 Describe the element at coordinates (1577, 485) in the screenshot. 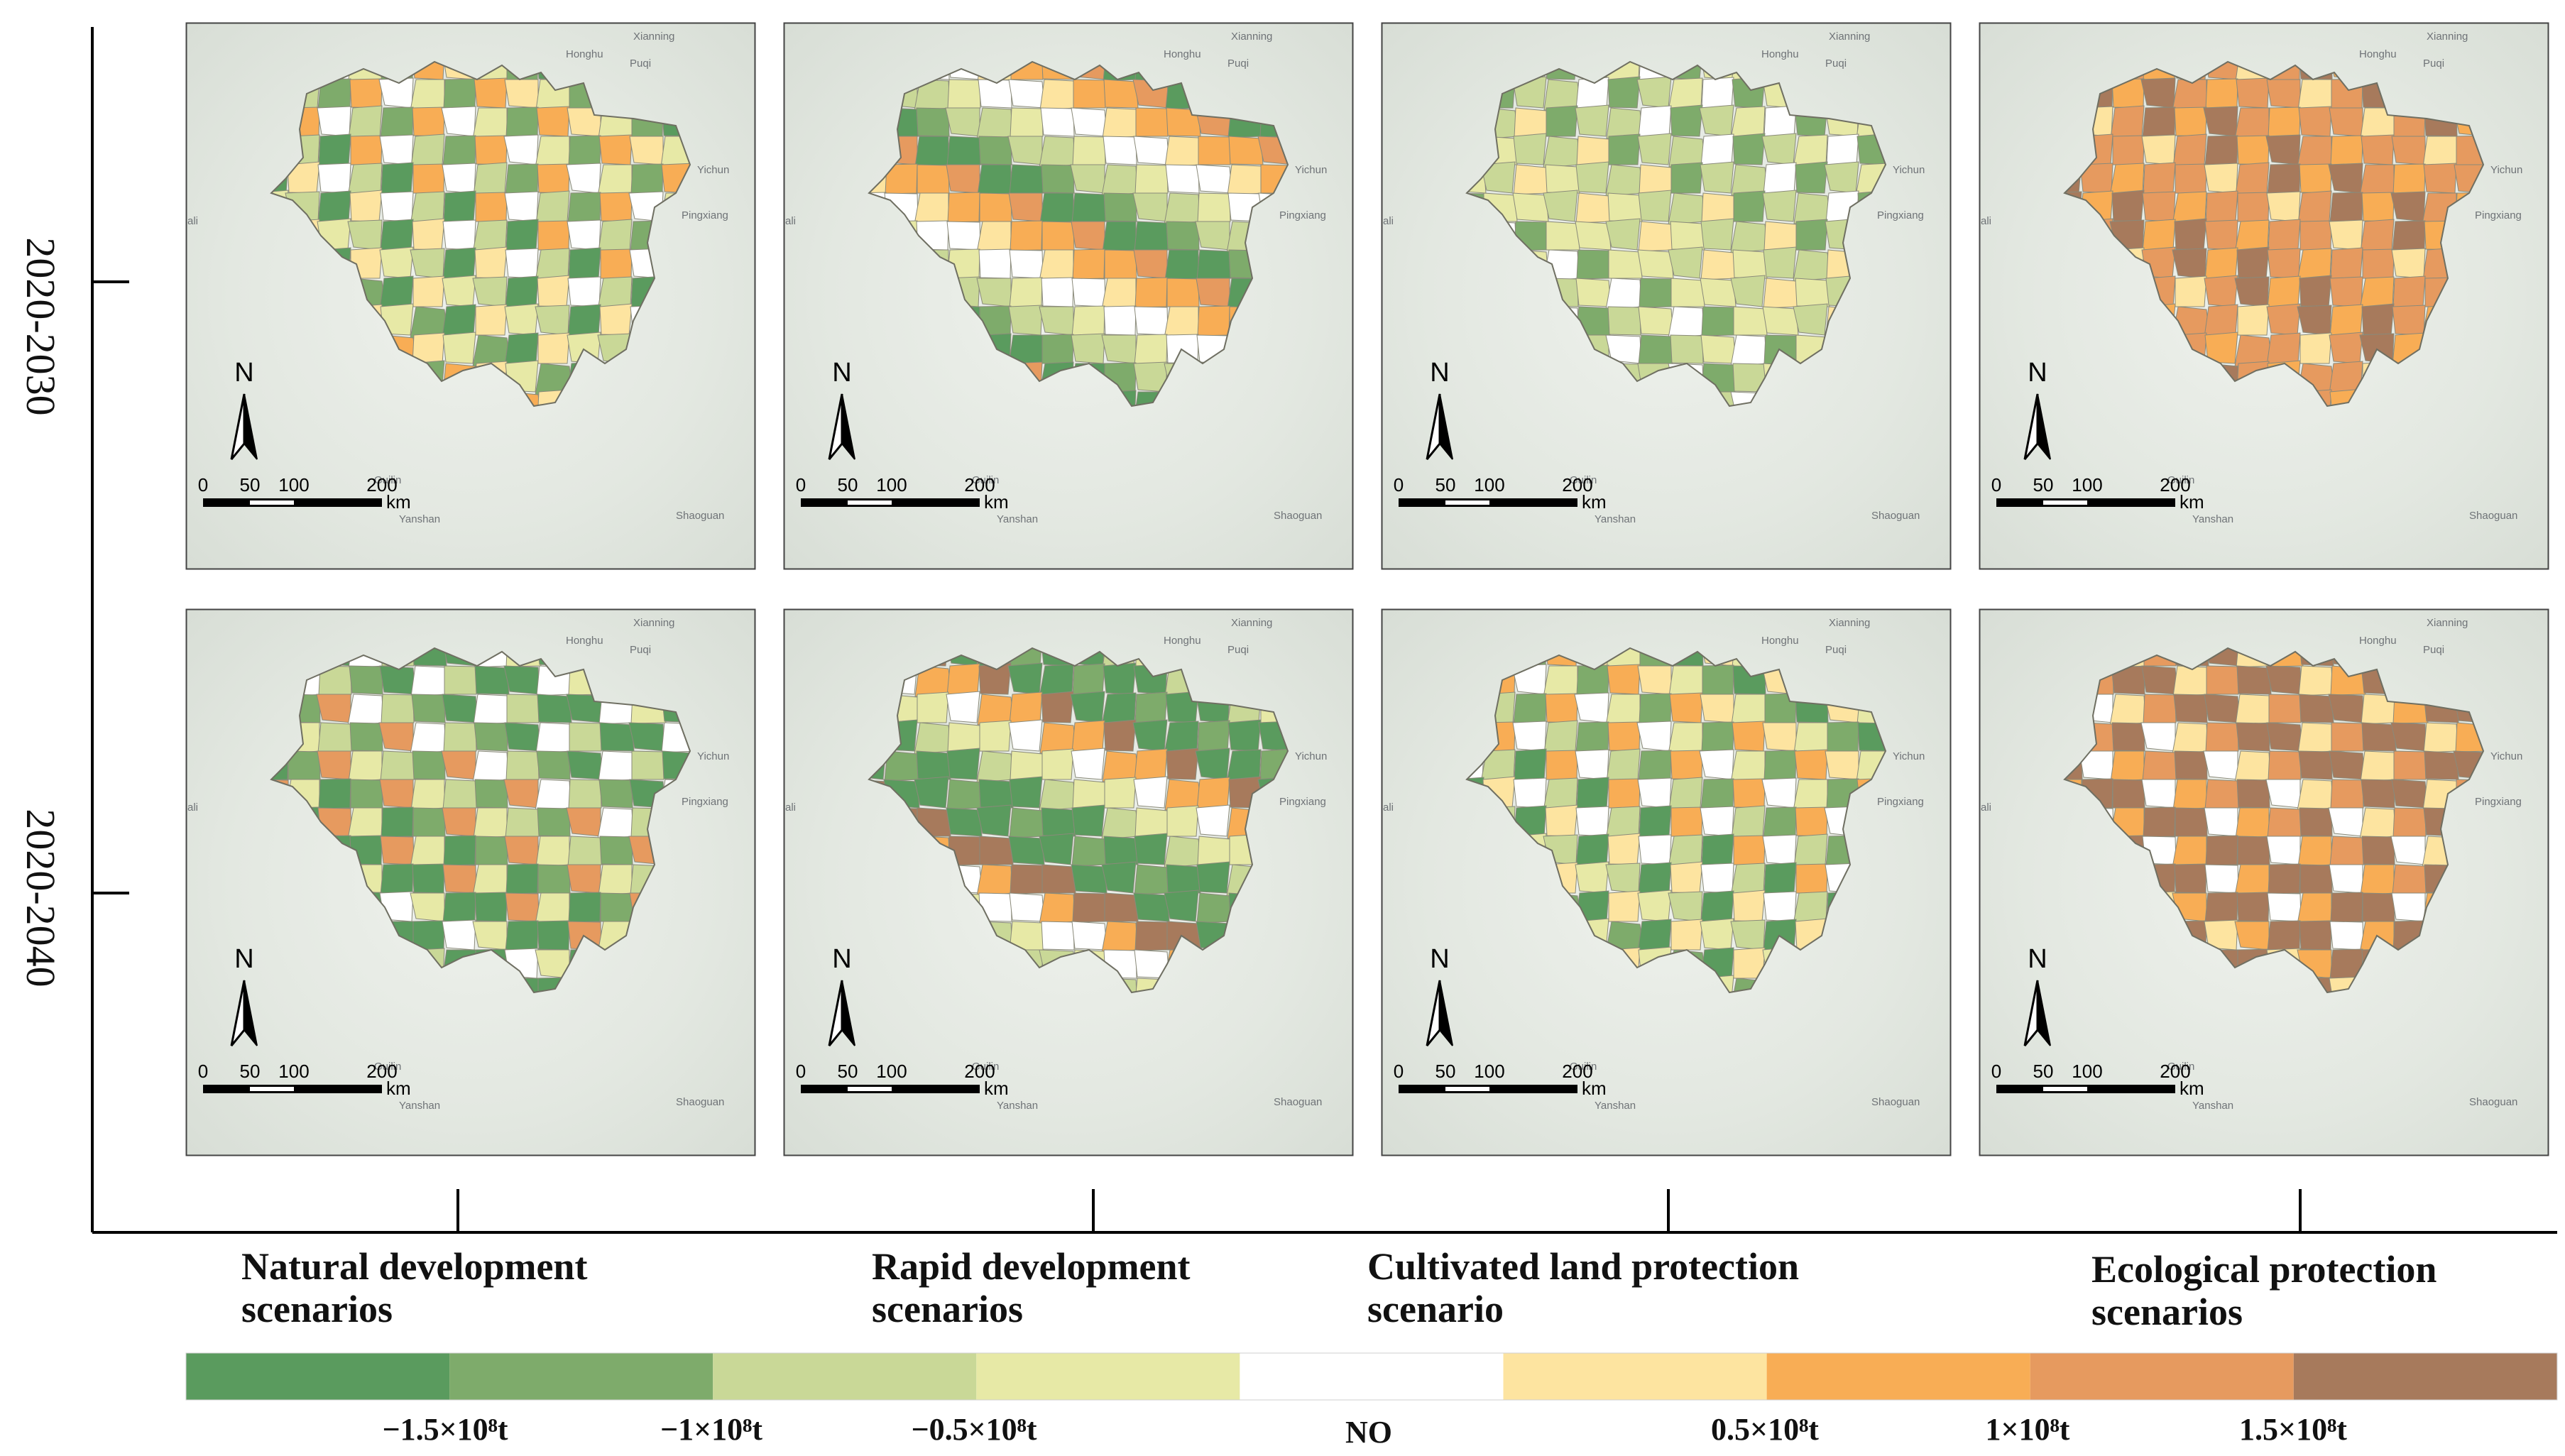

I see `scale-tick-label: 200` at that location.